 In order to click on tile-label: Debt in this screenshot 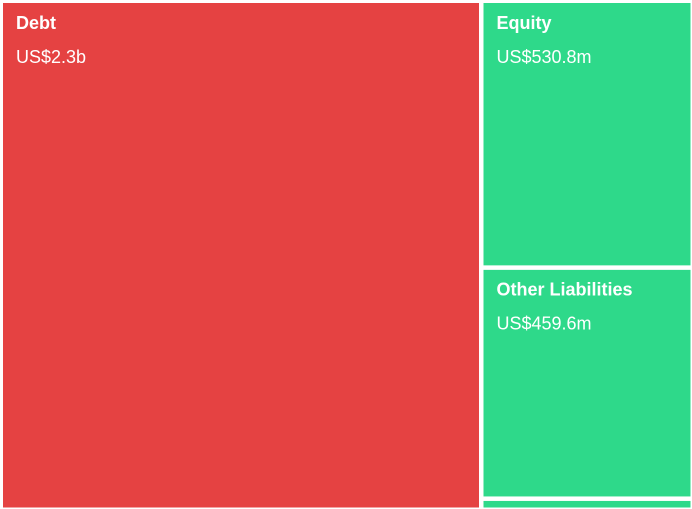, I will do `click(36, 23)`.